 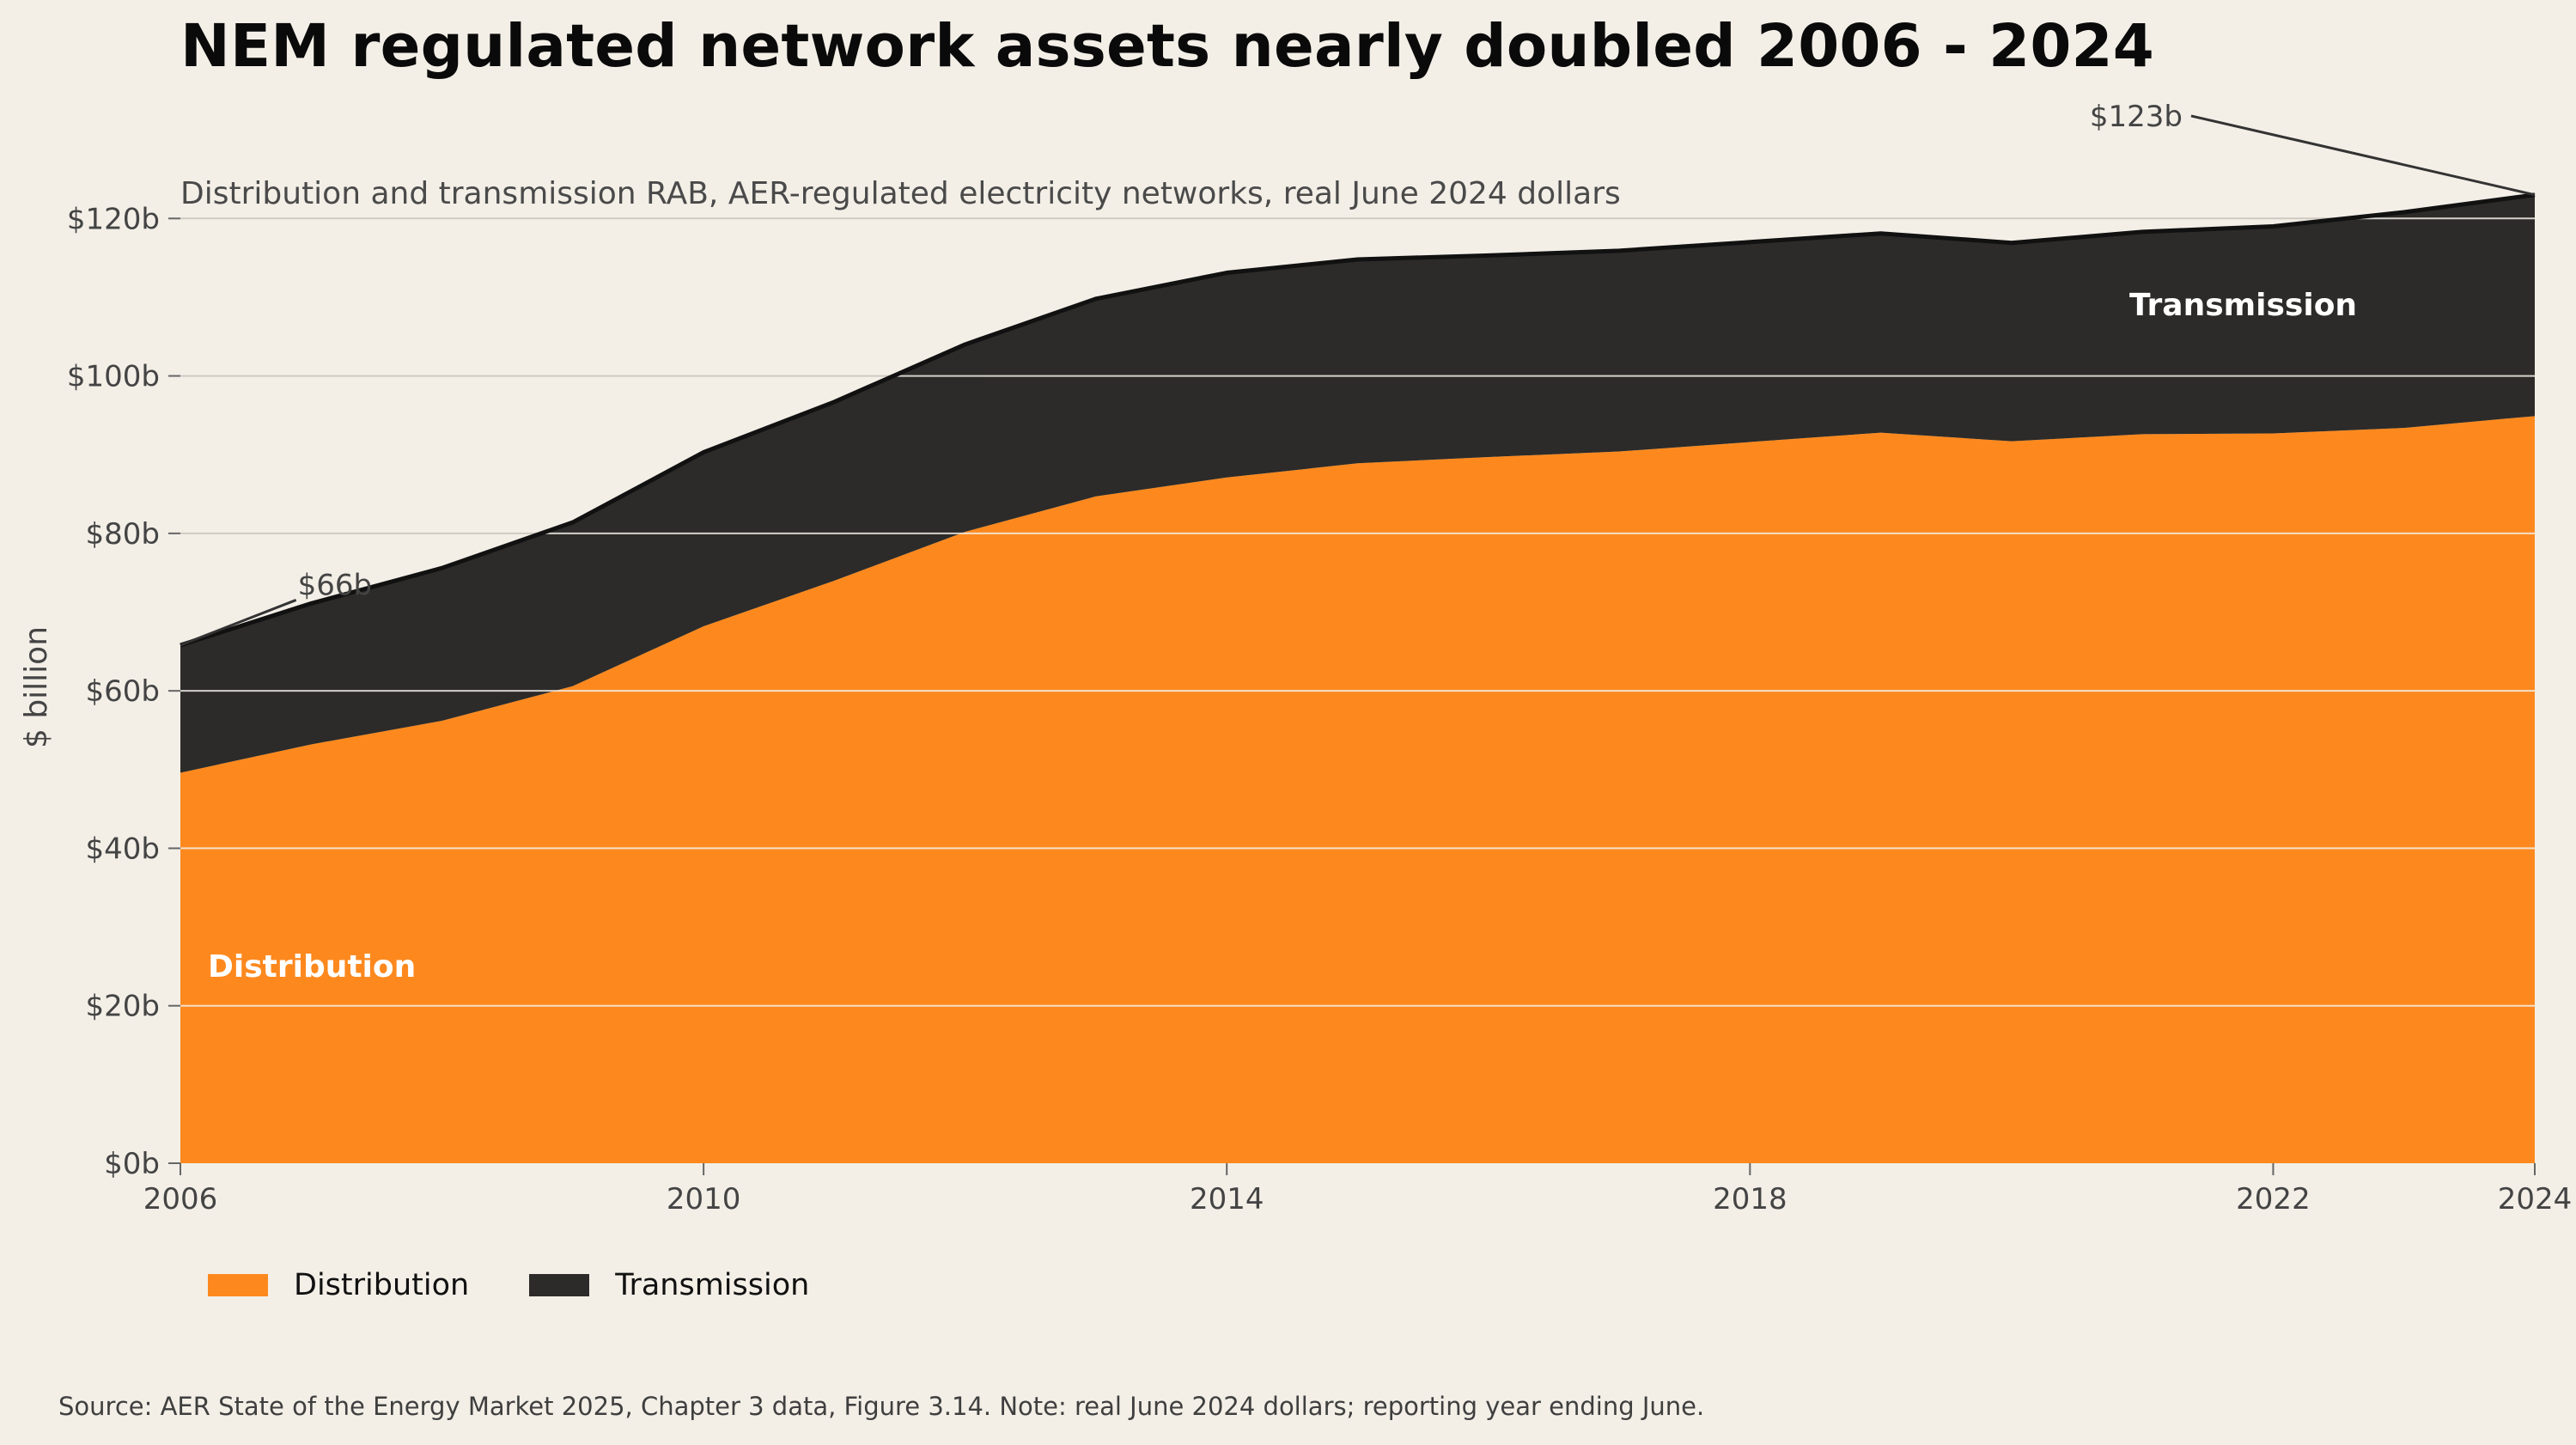 What do you see at coordinates (2243, 305) in the screenshot?
I see `area-label-transmission: Transmission` at bounding box center [2243, 305].